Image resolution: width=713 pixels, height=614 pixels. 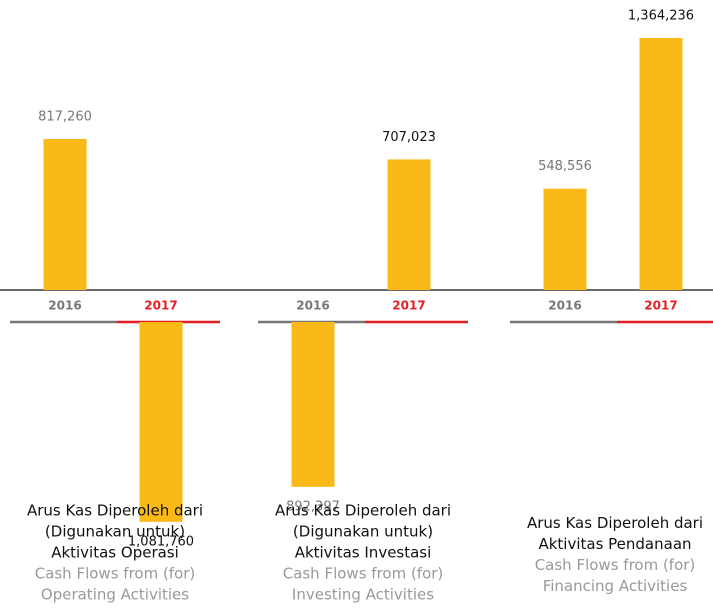 What do you see at coordinates (161, 541) in the screenshot?
I see `value-label: 1,081,760` at bounding box center [161, 541].